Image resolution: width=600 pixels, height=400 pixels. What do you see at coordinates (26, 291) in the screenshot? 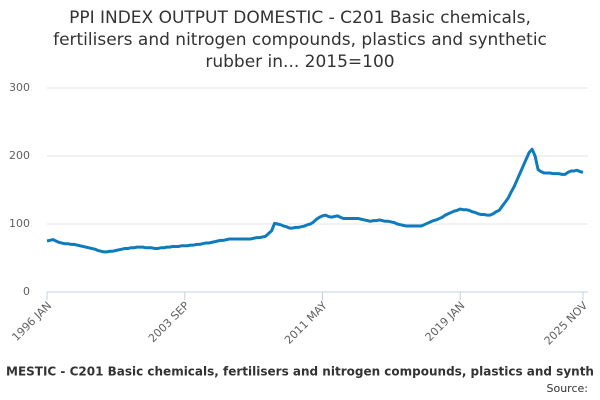
I see `y-tick-label: 0` at bounding box center [26, 291].